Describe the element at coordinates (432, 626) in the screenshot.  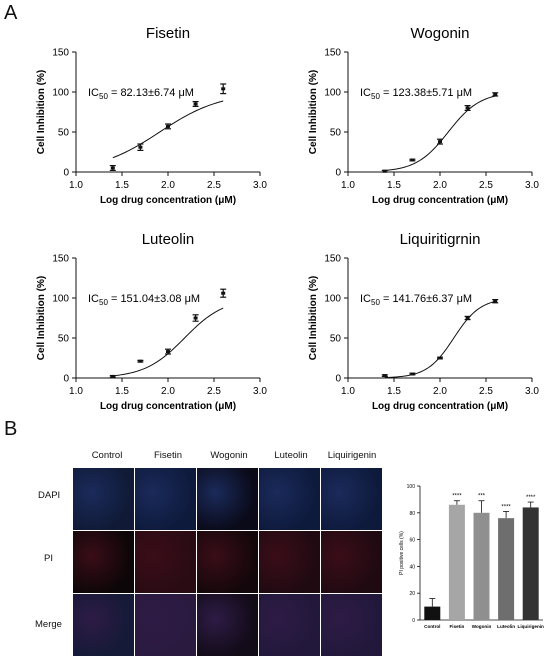
I see `bar-category-label: Control` at that location.